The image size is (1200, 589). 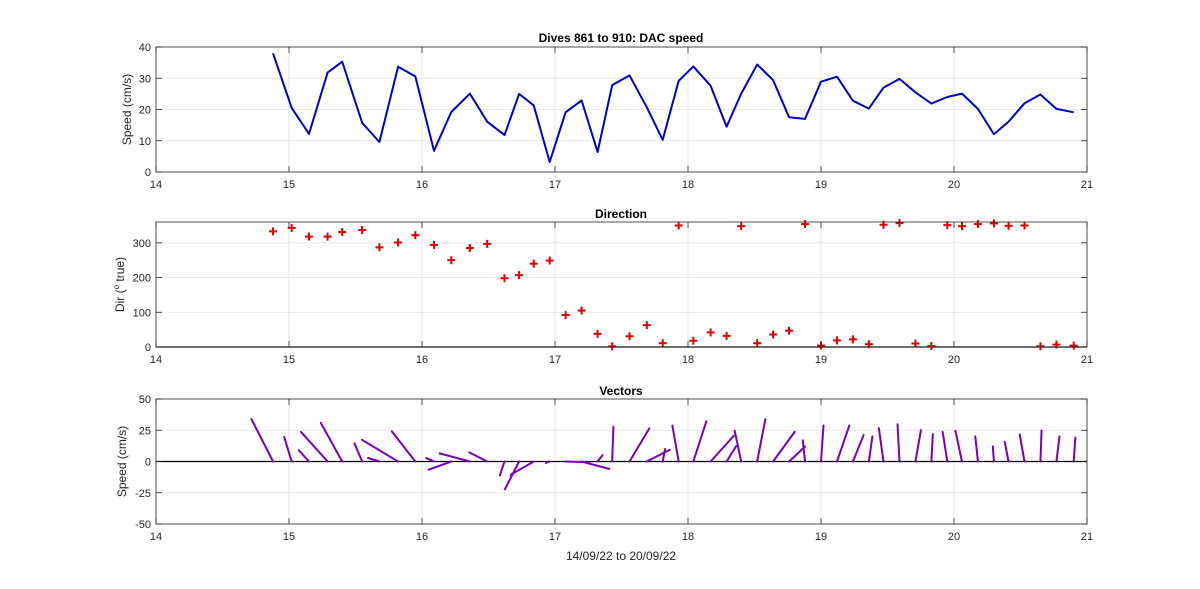 I want to click on direction-y-label-main: Dir (, so click(x=120, y=300).